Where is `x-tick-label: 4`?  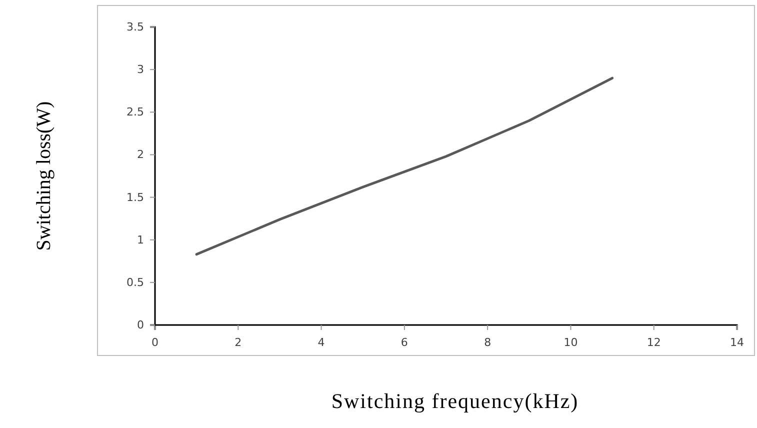
x-tick-label: 4 is located at coordinates (321, 342).